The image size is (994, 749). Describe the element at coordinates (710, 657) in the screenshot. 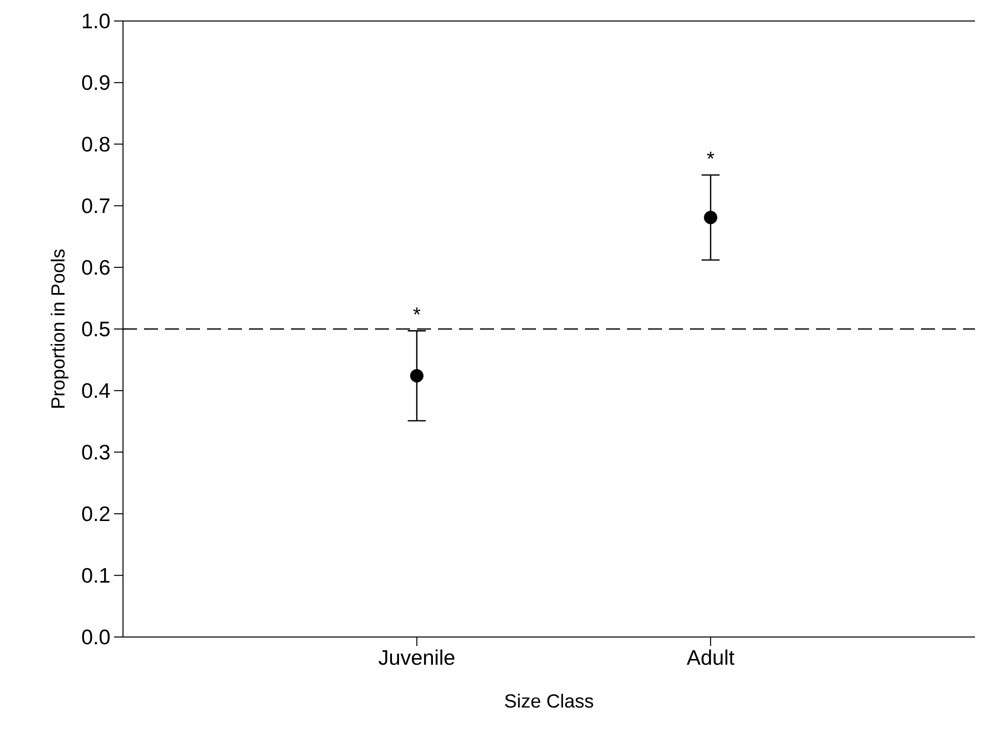

I see `x-tick-label: Adult` at that location.